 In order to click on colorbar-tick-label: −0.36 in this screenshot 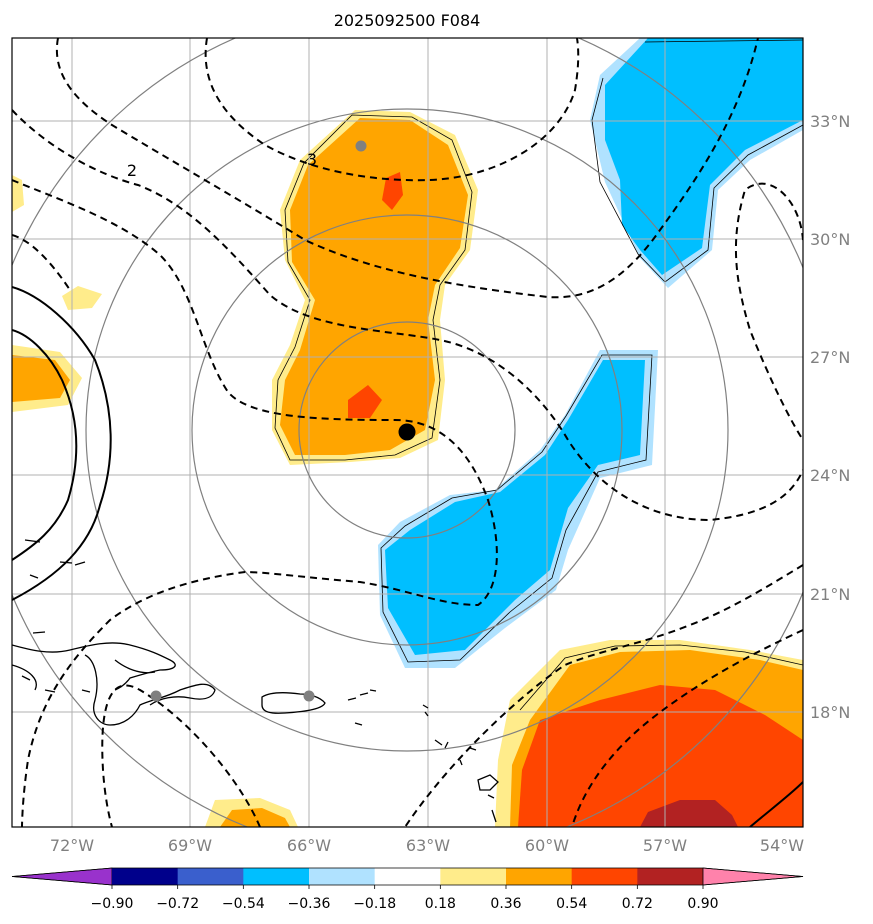, I will do `click(309, 904)`.